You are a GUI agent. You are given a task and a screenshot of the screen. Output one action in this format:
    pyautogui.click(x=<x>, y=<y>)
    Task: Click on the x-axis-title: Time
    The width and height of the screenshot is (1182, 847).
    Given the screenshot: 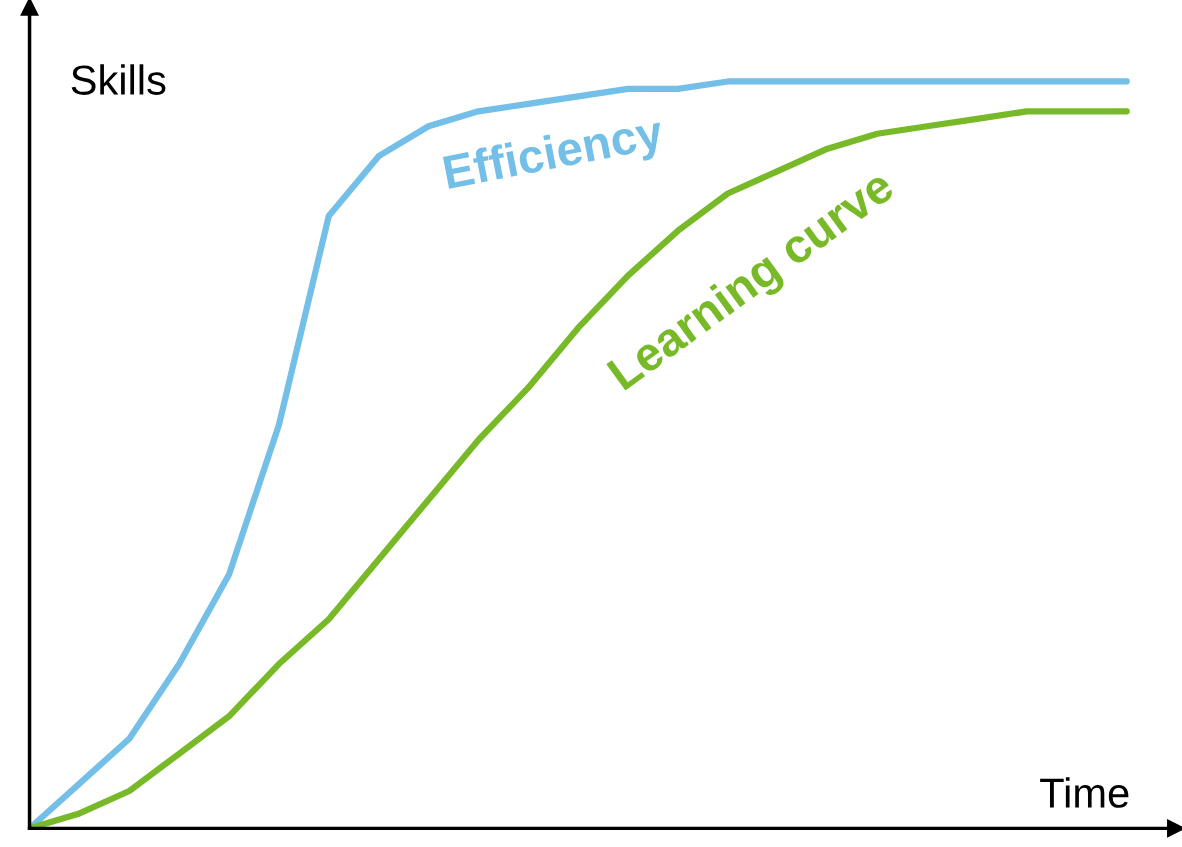 What is the action you would take?
    pyautogui.click(x=1084, y=792)
    